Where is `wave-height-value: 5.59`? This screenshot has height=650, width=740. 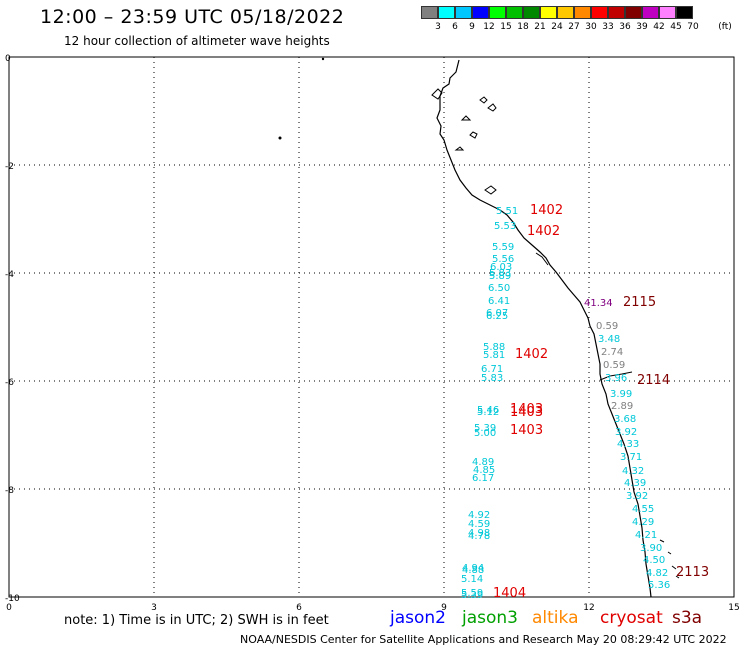
wave-height-value: 5.59 is located at coordinates (472, 593).